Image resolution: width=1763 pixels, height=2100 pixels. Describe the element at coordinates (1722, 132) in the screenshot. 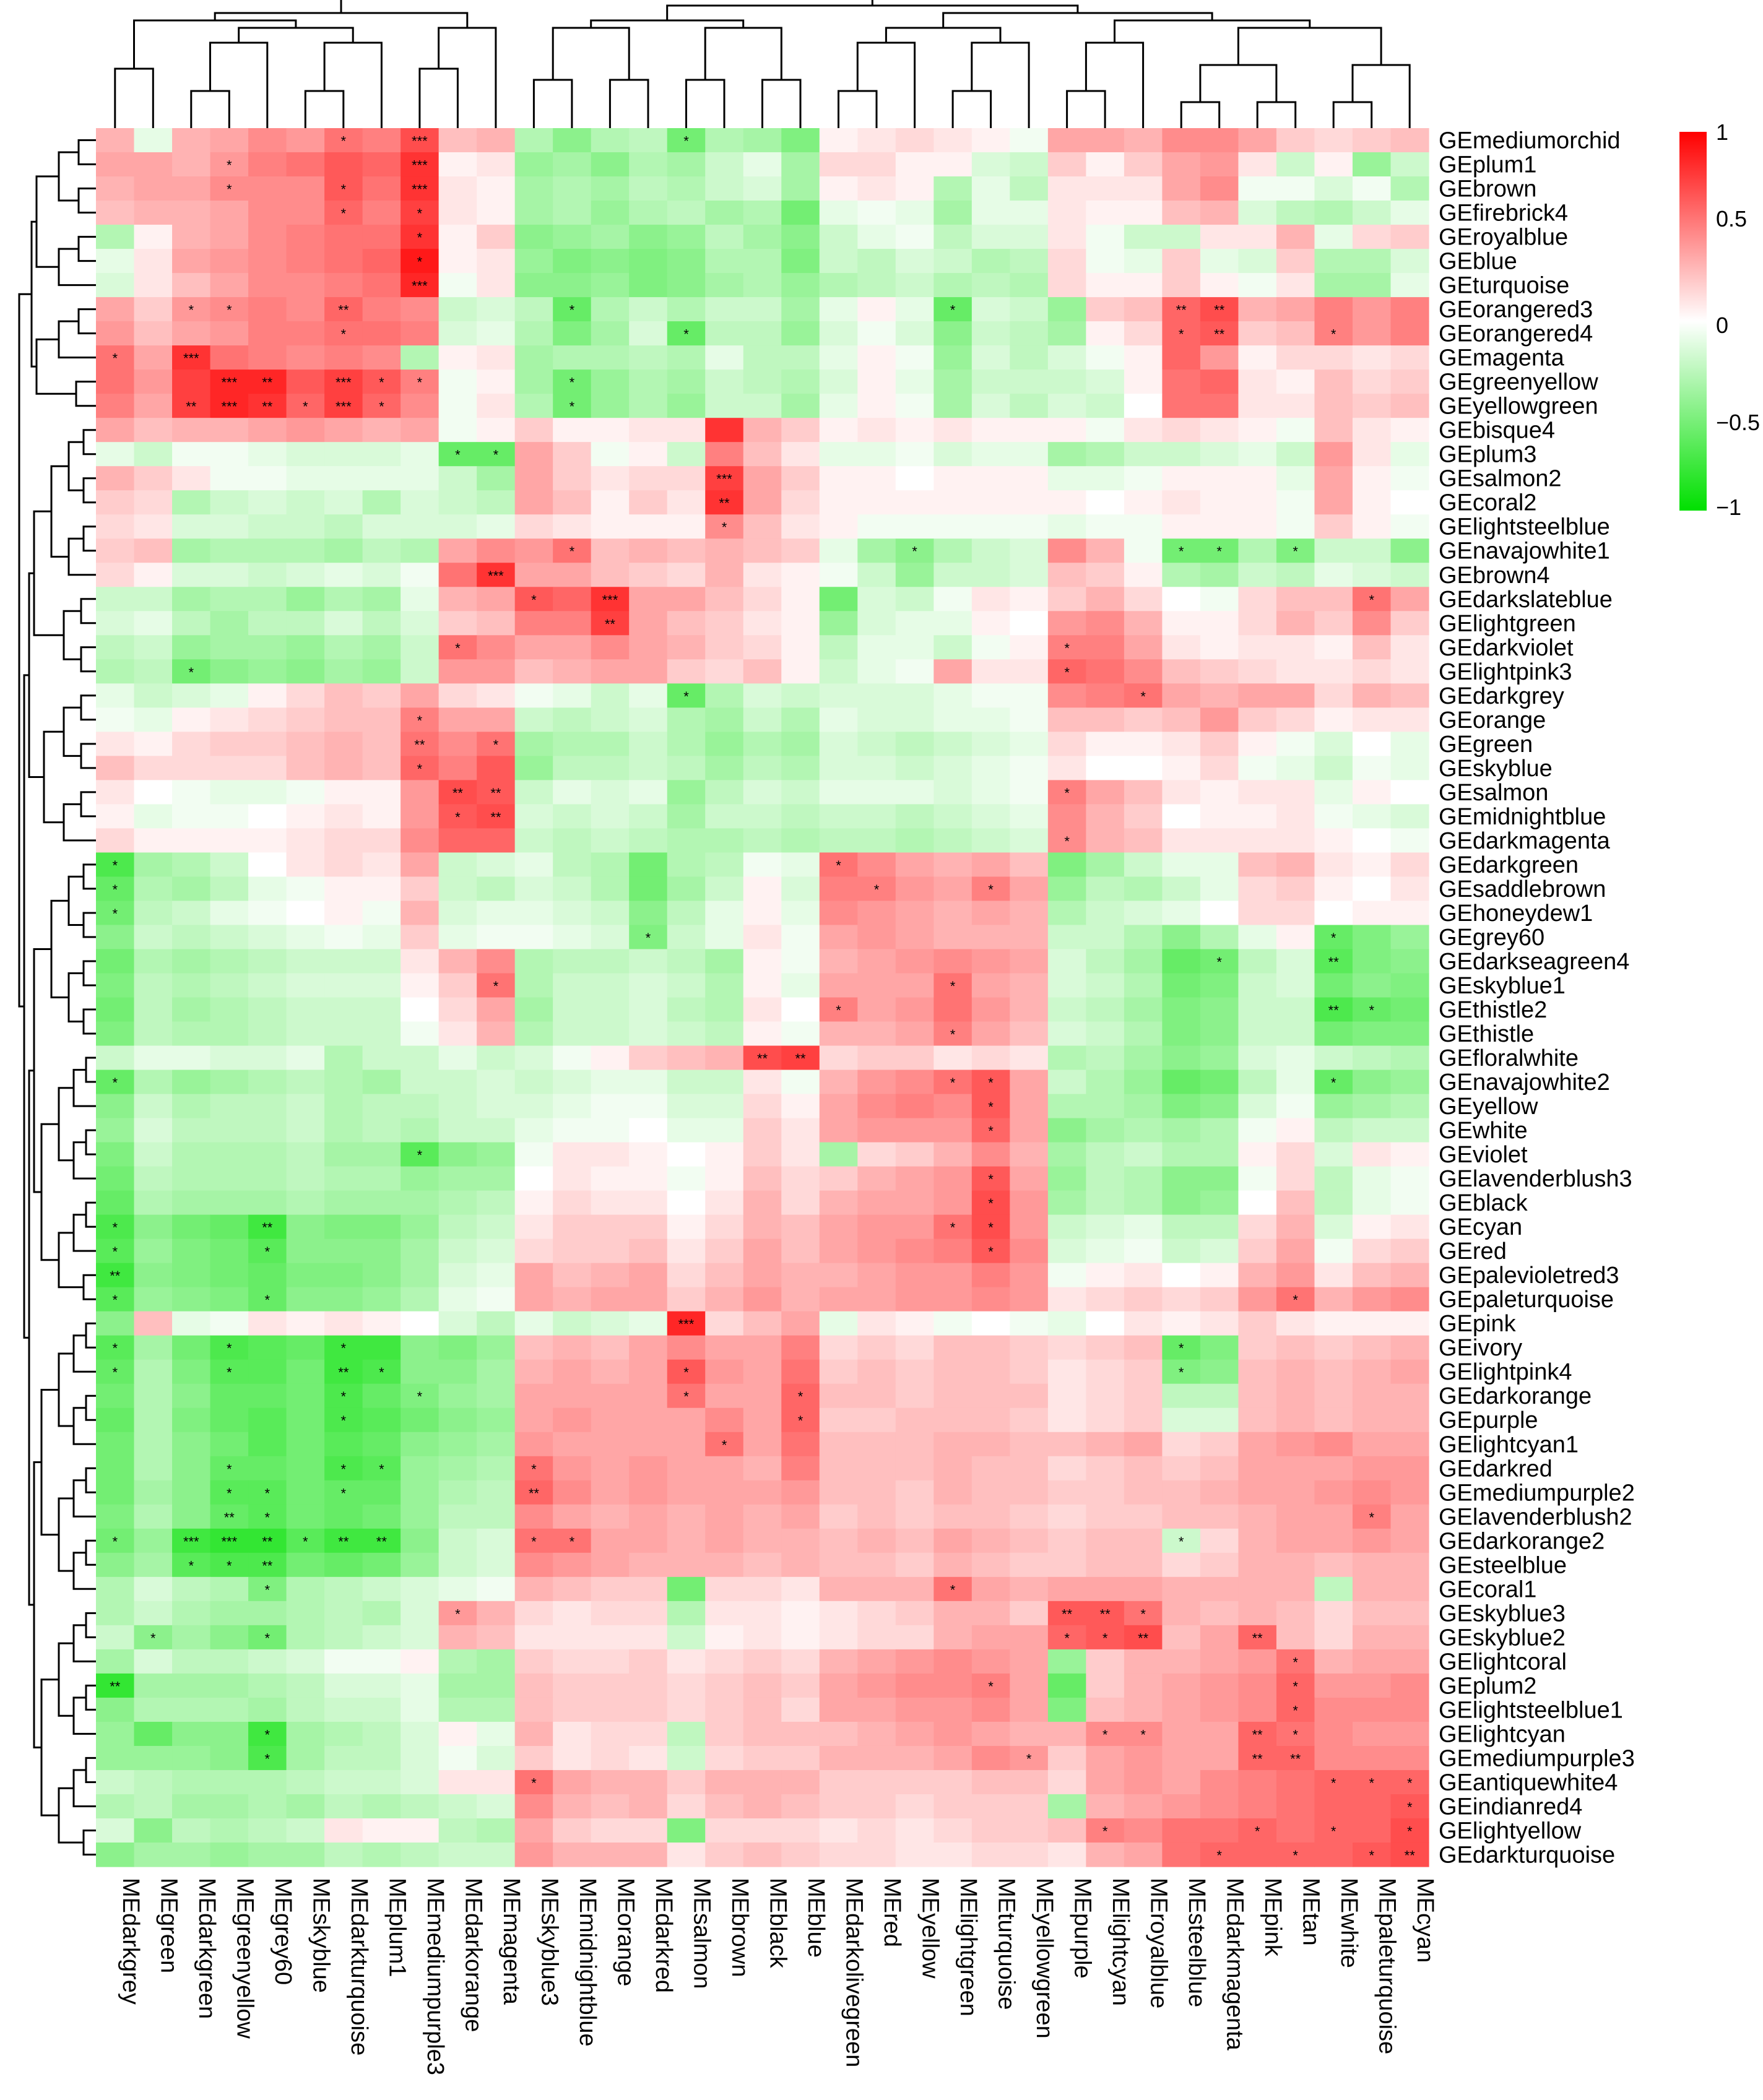

I see `legend-tick: 1` at that location.